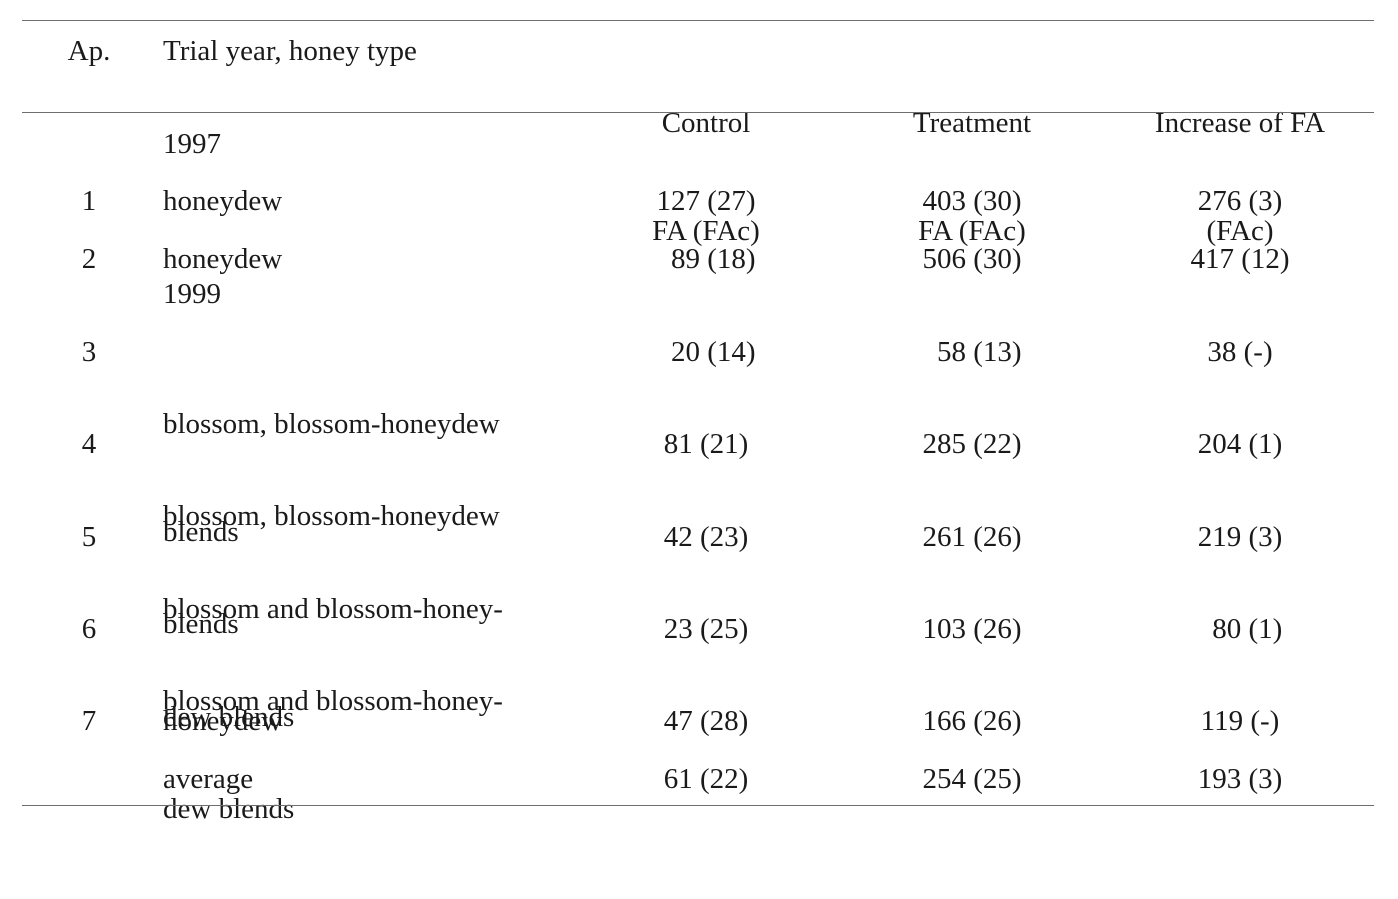 The height and width of the screenshot is (899, 1398). Describe the element at coordinates (706, 352) in the screenshot. I see `row-3-control: 20 (14)` at that location.